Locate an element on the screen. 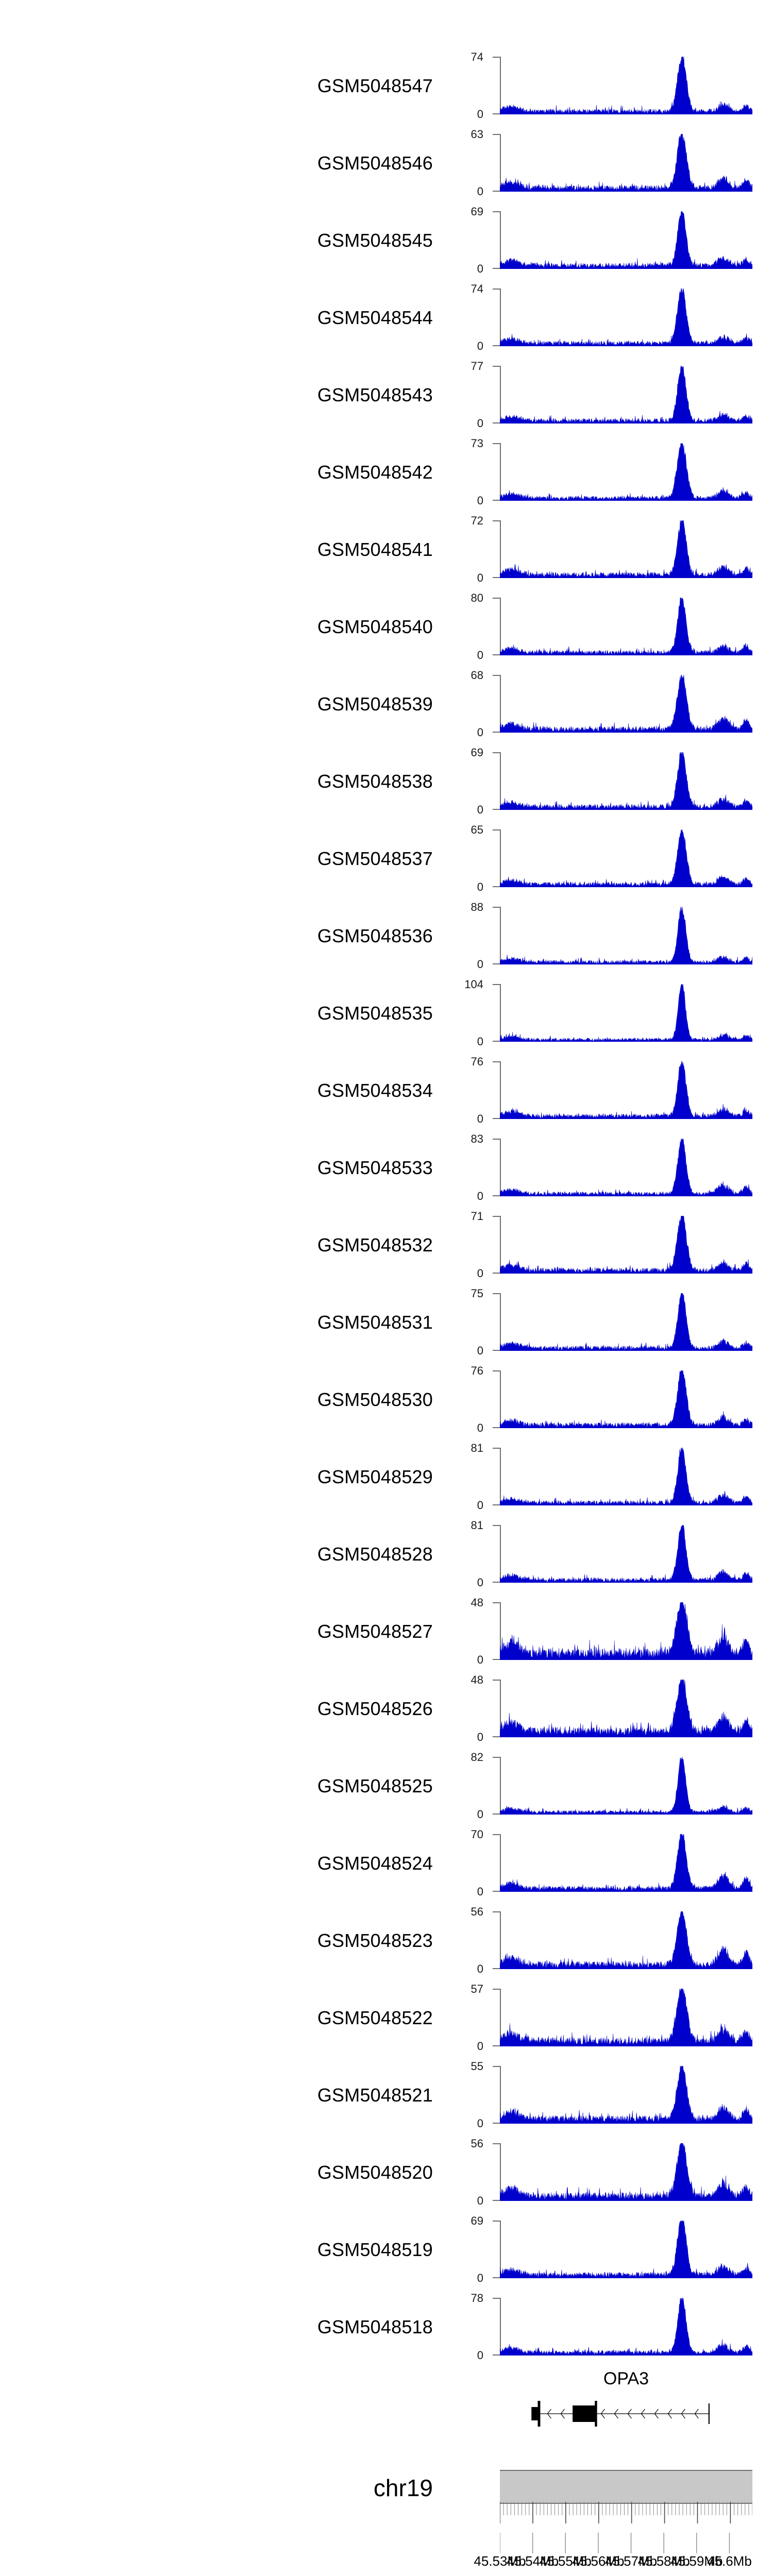  sample-label: GSM5048521 is located at coordinates (375, 2095).